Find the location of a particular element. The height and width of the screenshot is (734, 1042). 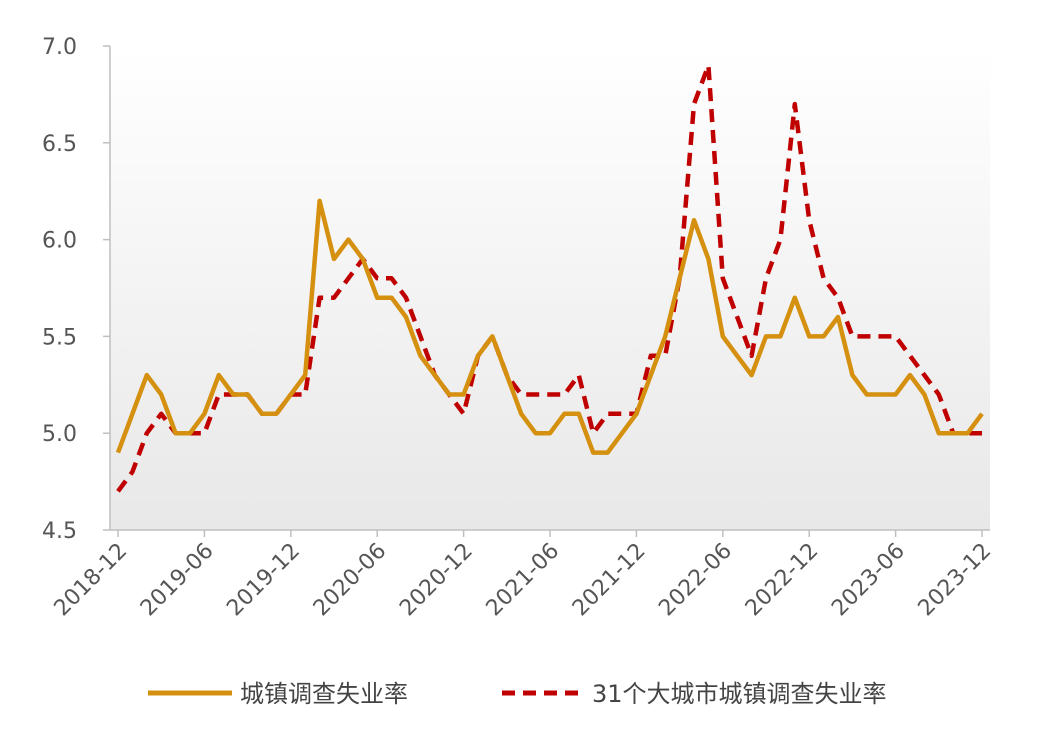

y-tick-label: 6.5 is located at coordinates (59, 144).